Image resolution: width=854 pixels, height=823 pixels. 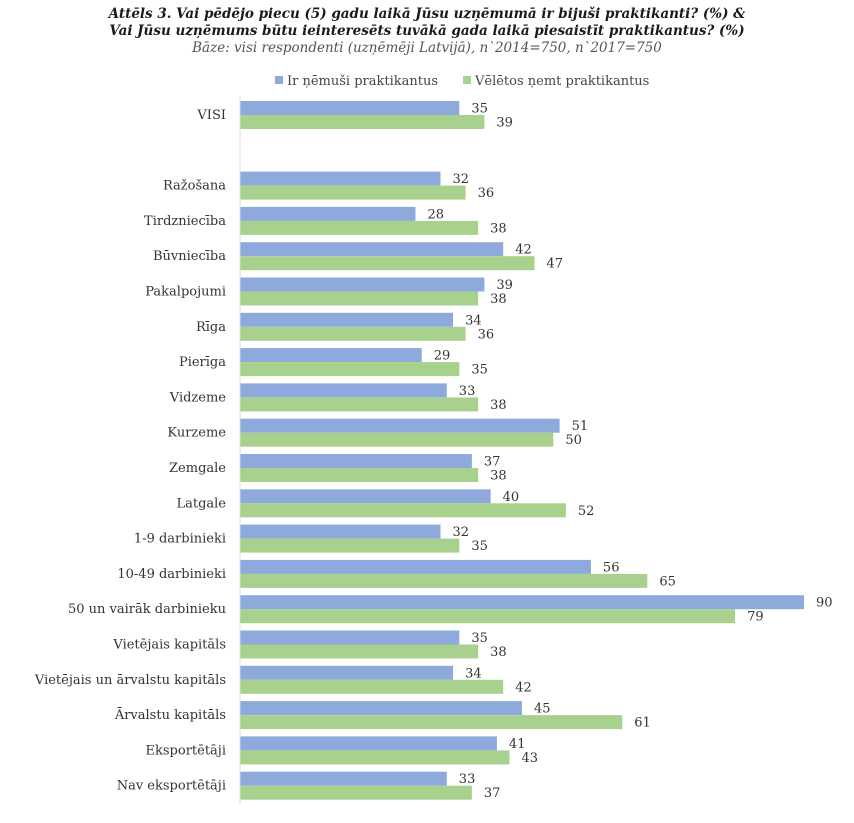 I want to click on data-label: 61, so click(x=642, y=723).